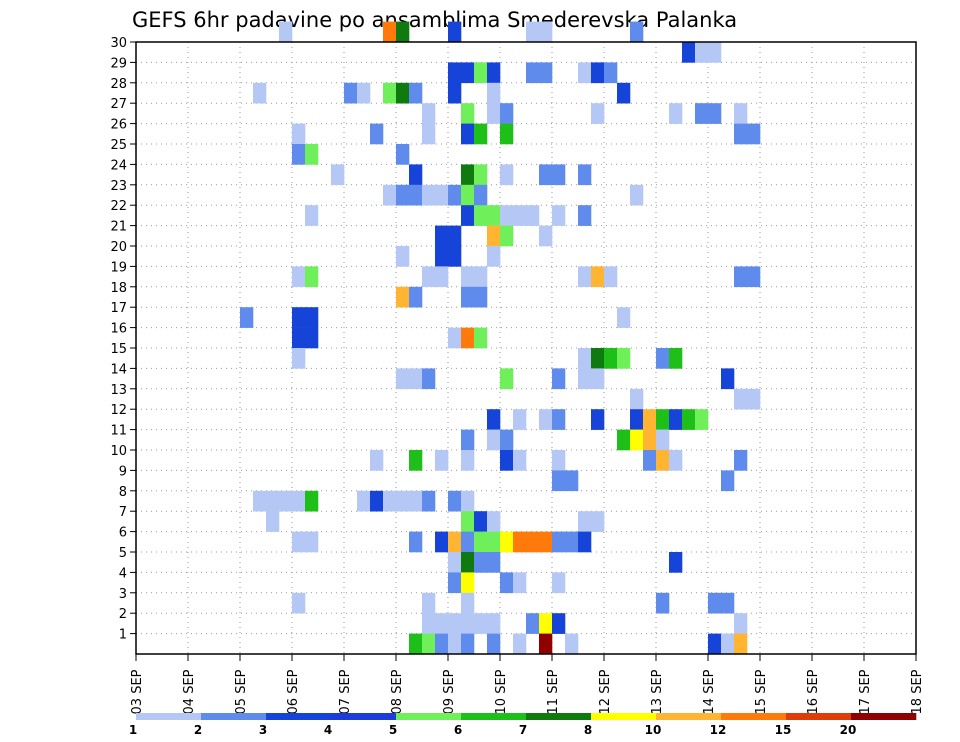 This screenshot has width=960, height=742. I want to click on x-tick-label: 13 SEP, so click(657, 691).